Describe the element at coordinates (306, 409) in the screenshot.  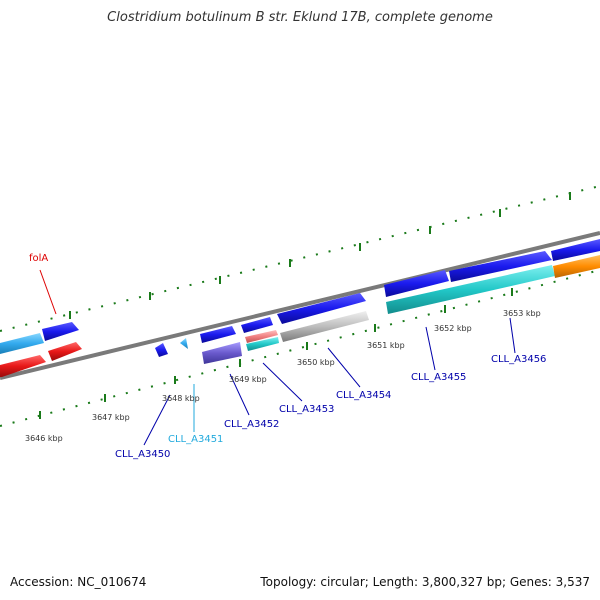
I see `gene-label-cll-a3453: CLL_A3453` at that location.